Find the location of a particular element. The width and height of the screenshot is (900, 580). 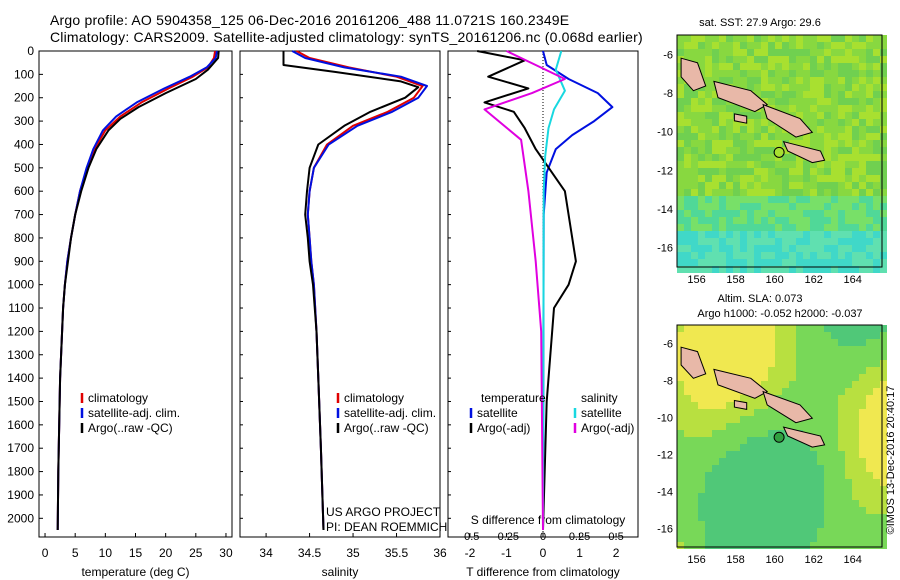

sla-map-subtitle: Argo h1000: -0.052 h2000: -0.037 is located at coordinates (779, 314).